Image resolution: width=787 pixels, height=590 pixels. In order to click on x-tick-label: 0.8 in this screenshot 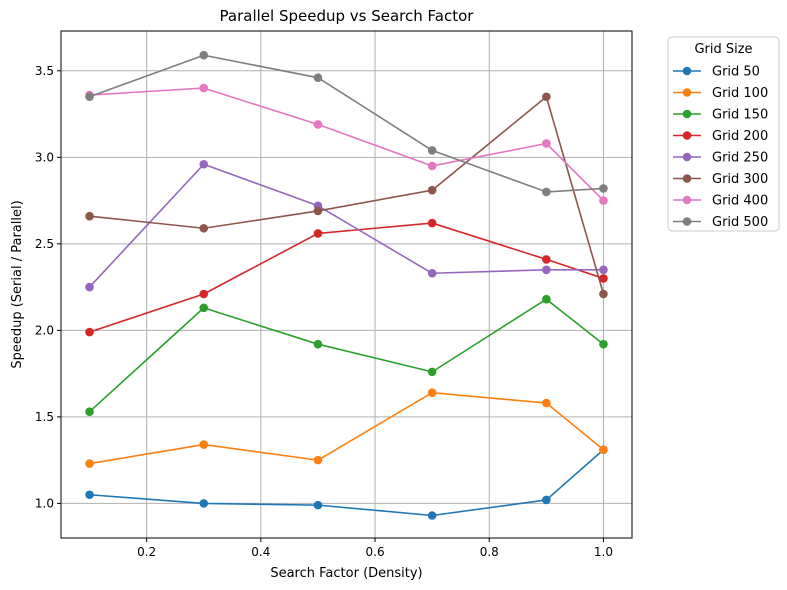, I will do `click(489, 552)`.